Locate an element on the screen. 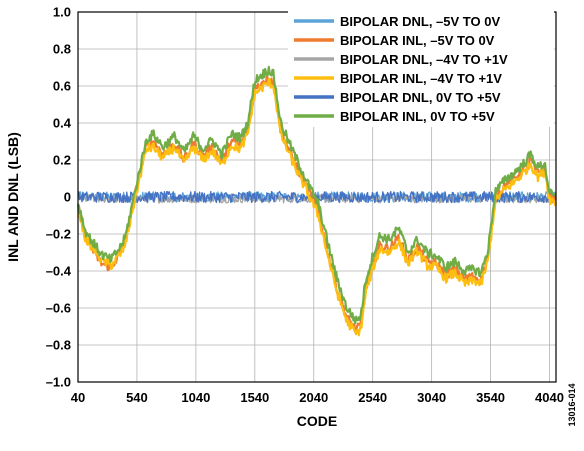  figure-id: 13016-014 is located at coordinates (572, 404).